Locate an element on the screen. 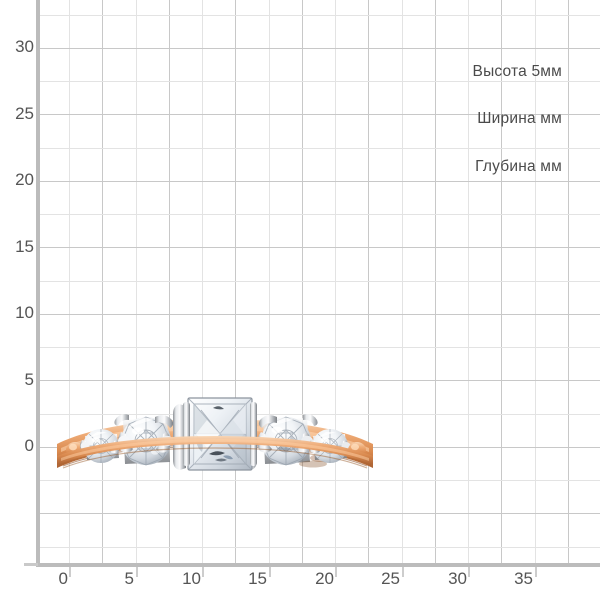 The image size is (600, 600). x-tick-label: 0 is located at coordinates (63, 578).